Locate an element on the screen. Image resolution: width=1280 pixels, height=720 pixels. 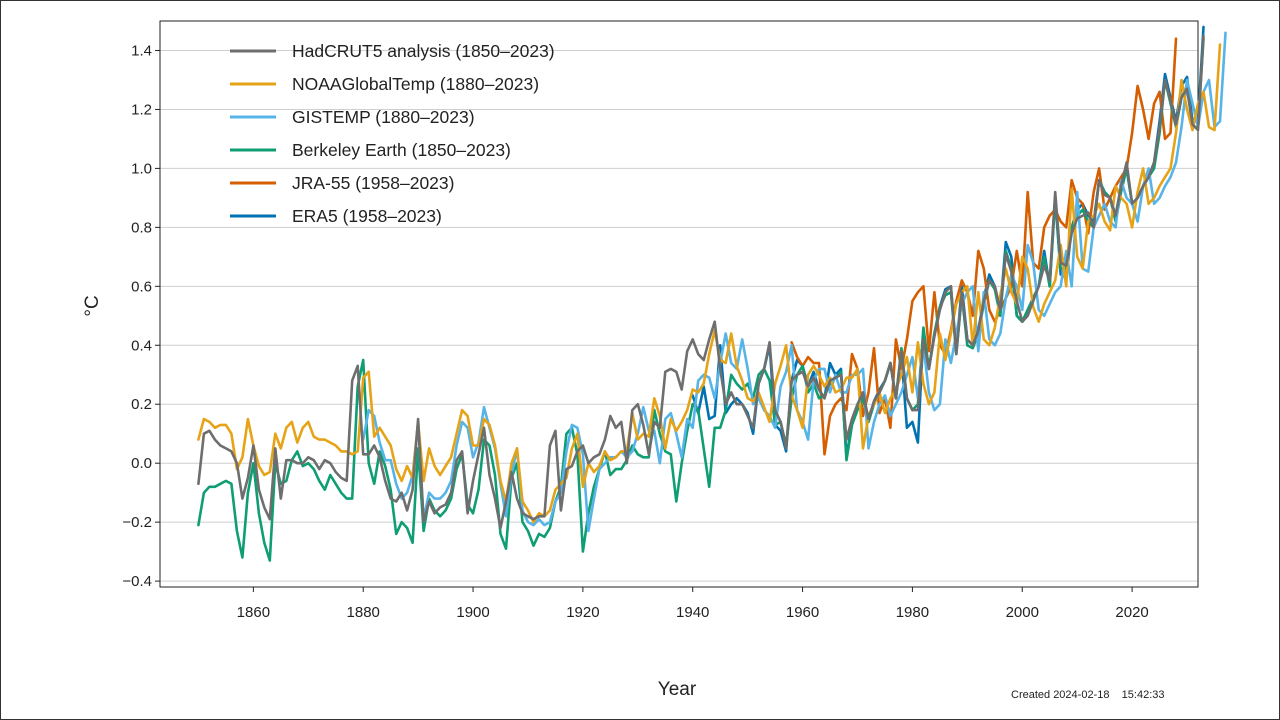
y-tick-label: 0.4 is located at coordinates (141, 345).